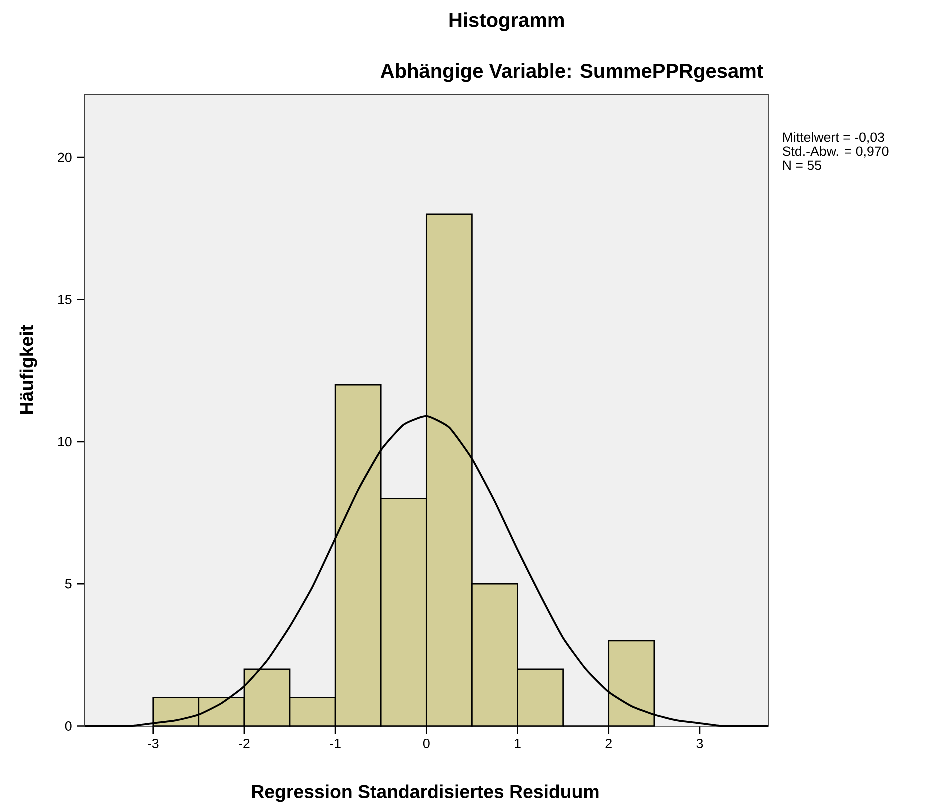  What do you see at coordinates (244, 743) in the screenshot?
I see `x-tick-label: -2` at bounding box center [244, 743].